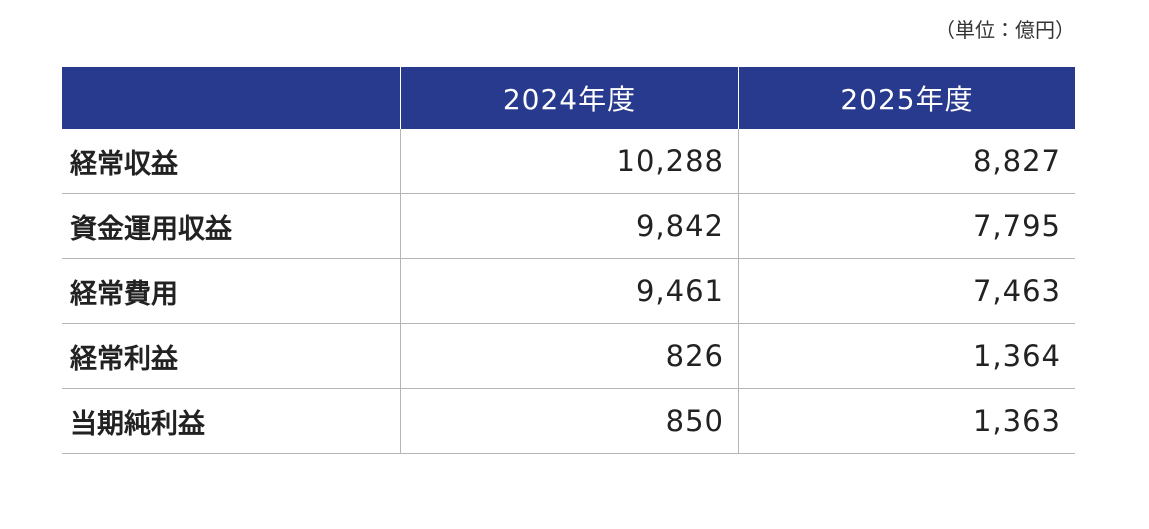  Describe the element at coordinates (151, 229) in the screenshot. I see `row-label: 資金運用収益` at that location.